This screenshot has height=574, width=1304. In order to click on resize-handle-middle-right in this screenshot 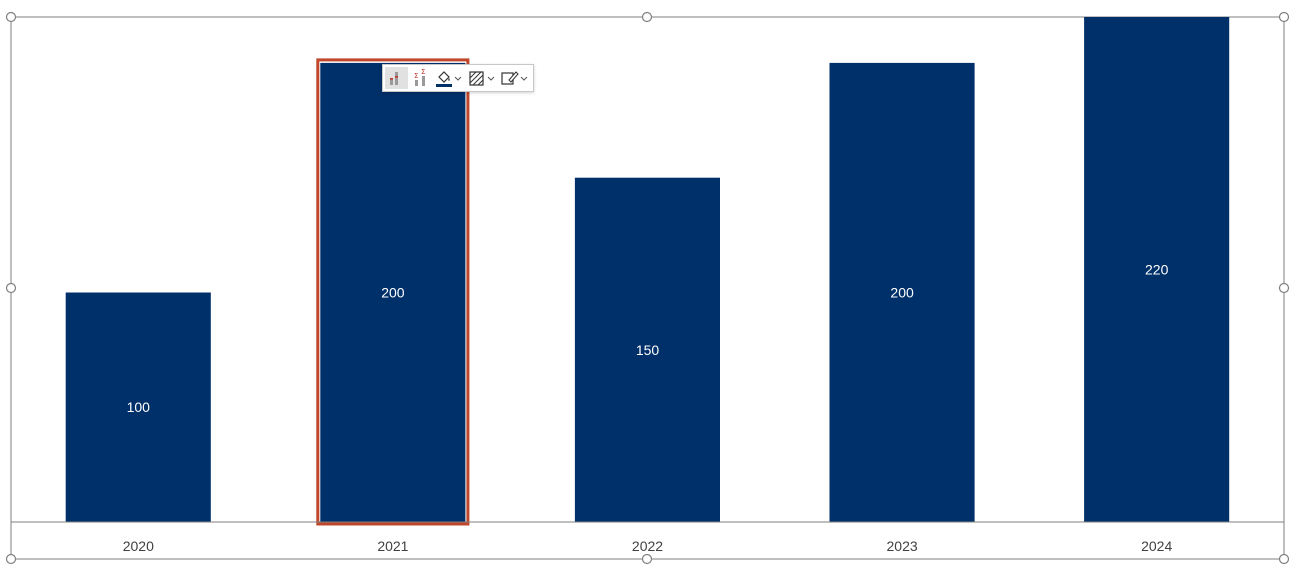, I will do `click(1284, 288)`.